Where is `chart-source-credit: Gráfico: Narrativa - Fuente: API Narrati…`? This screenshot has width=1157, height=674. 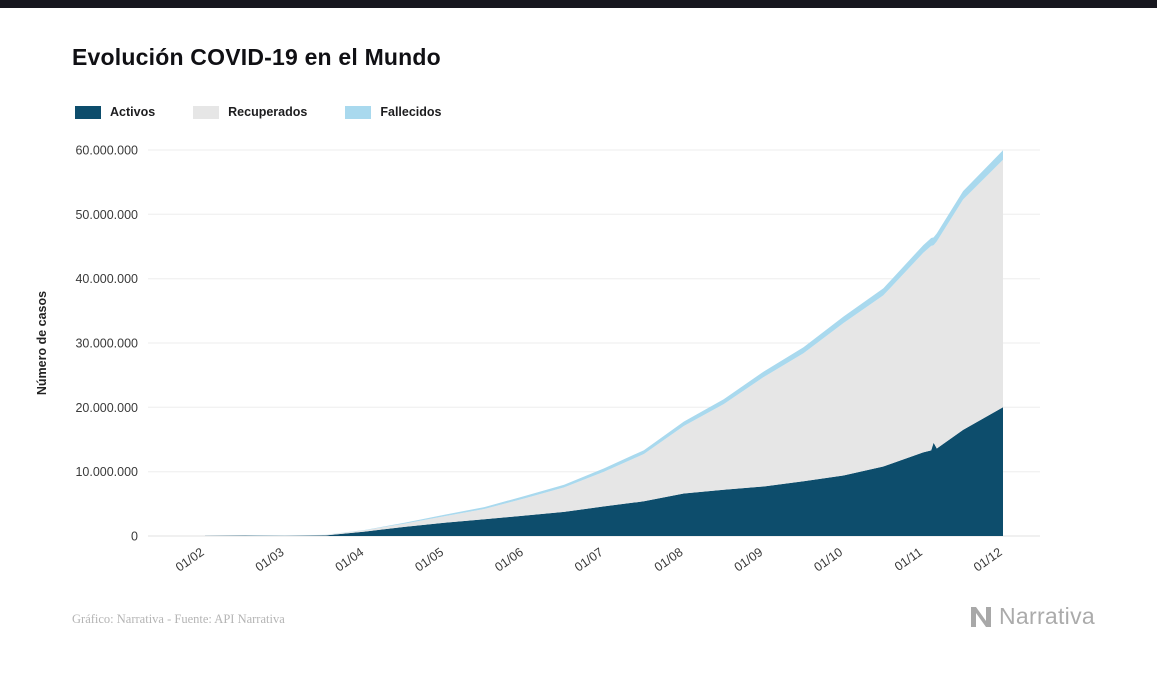
chart-source-credit: Gráfico: Narrativa - Fuente: API Narrati… is located at coordinates (178, 619).